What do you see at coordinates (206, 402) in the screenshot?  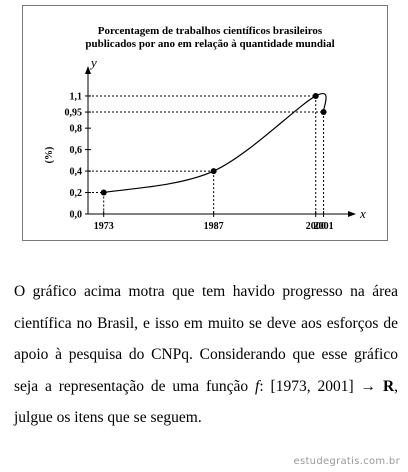 I see `text: , julgue os itens que se seguem.` at bounding box center [206, 402].